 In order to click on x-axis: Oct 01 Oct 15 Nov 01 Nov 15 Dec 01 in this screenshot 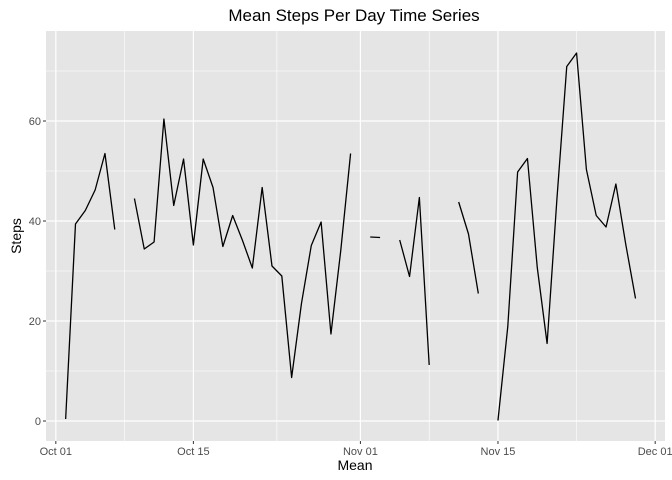, I will do `click(356, 449)`.